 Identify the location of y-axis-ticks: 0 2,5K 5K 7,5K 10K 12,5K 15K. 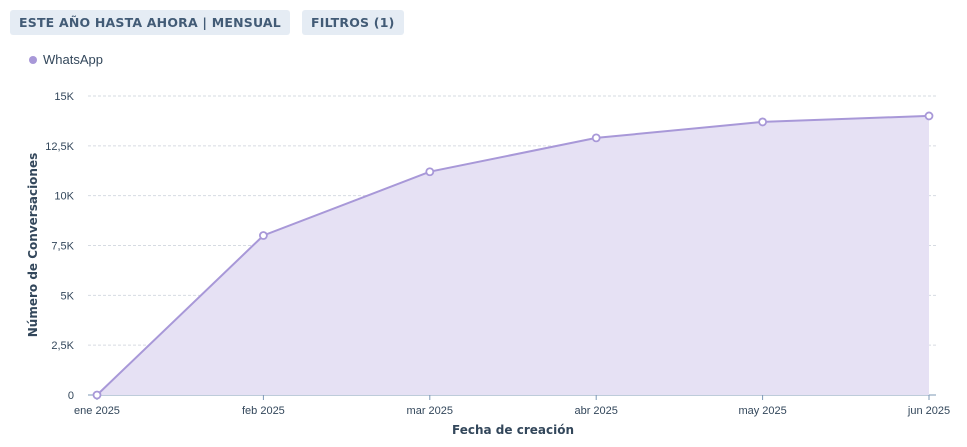
(59, 246).